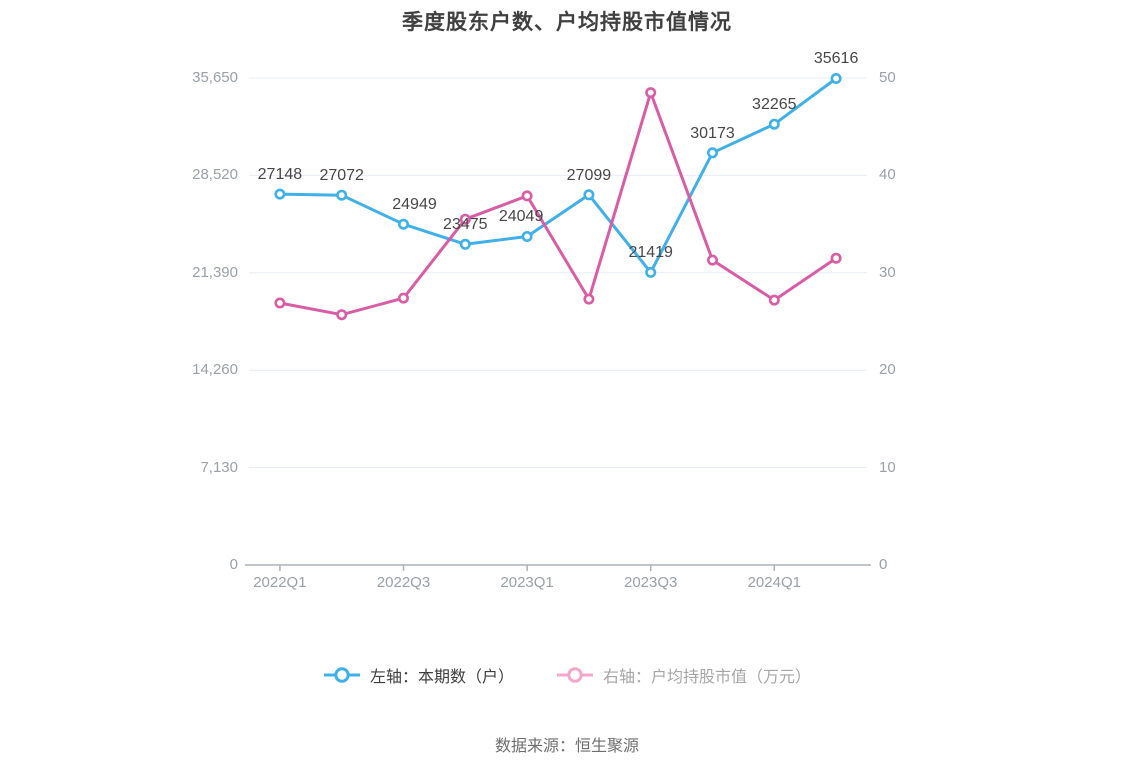 The image size is (1134, 766). What do you see at coordinates (774, 105) in the screenshot?
I see `point-value-label: 32265` at bounding box center [774, 105].